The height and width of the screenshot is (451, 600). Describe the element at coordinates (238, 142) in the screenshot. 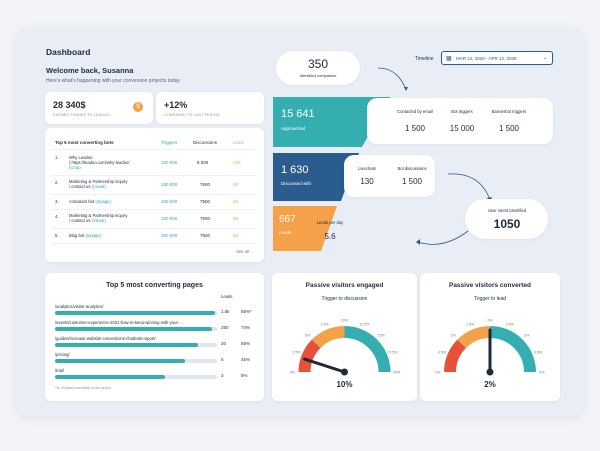

I see `col-lead: Lead` at that location.